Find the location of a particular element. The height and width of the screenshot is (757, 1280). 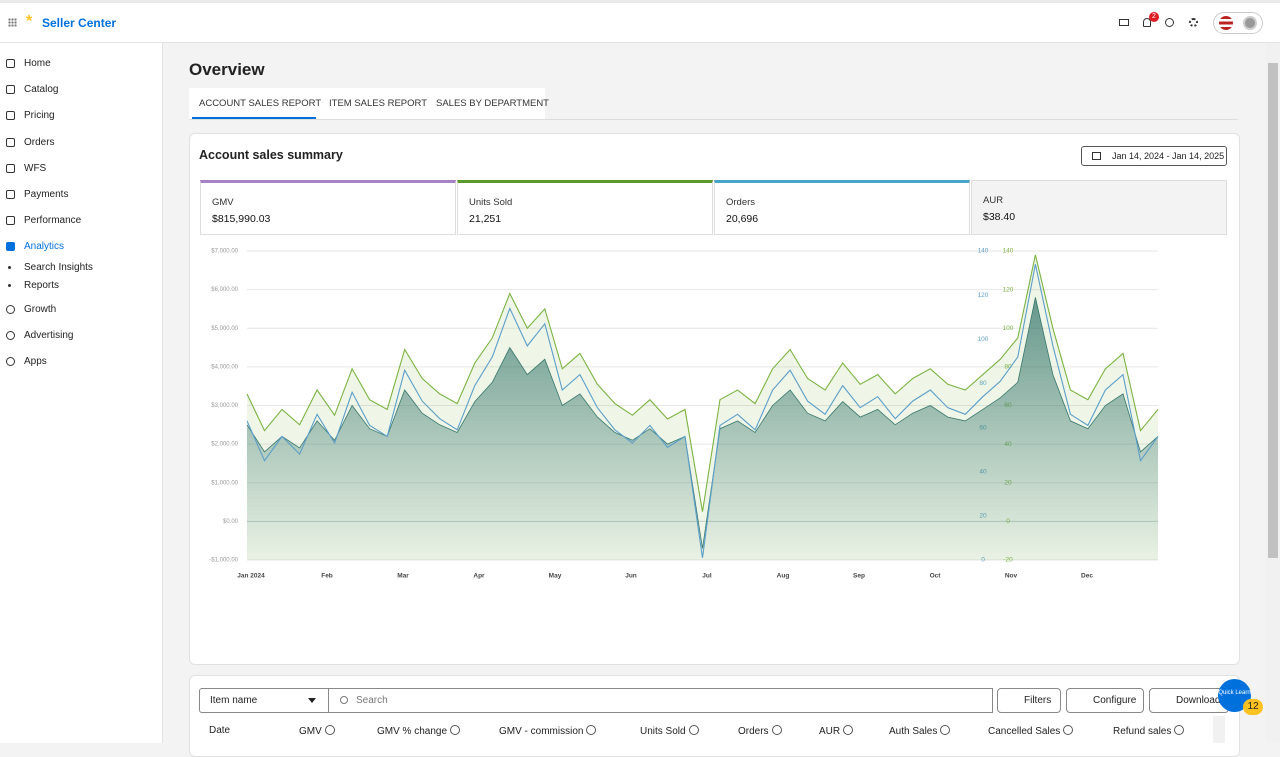

card-title: Account sales summary is located at coordinates (271, 155).